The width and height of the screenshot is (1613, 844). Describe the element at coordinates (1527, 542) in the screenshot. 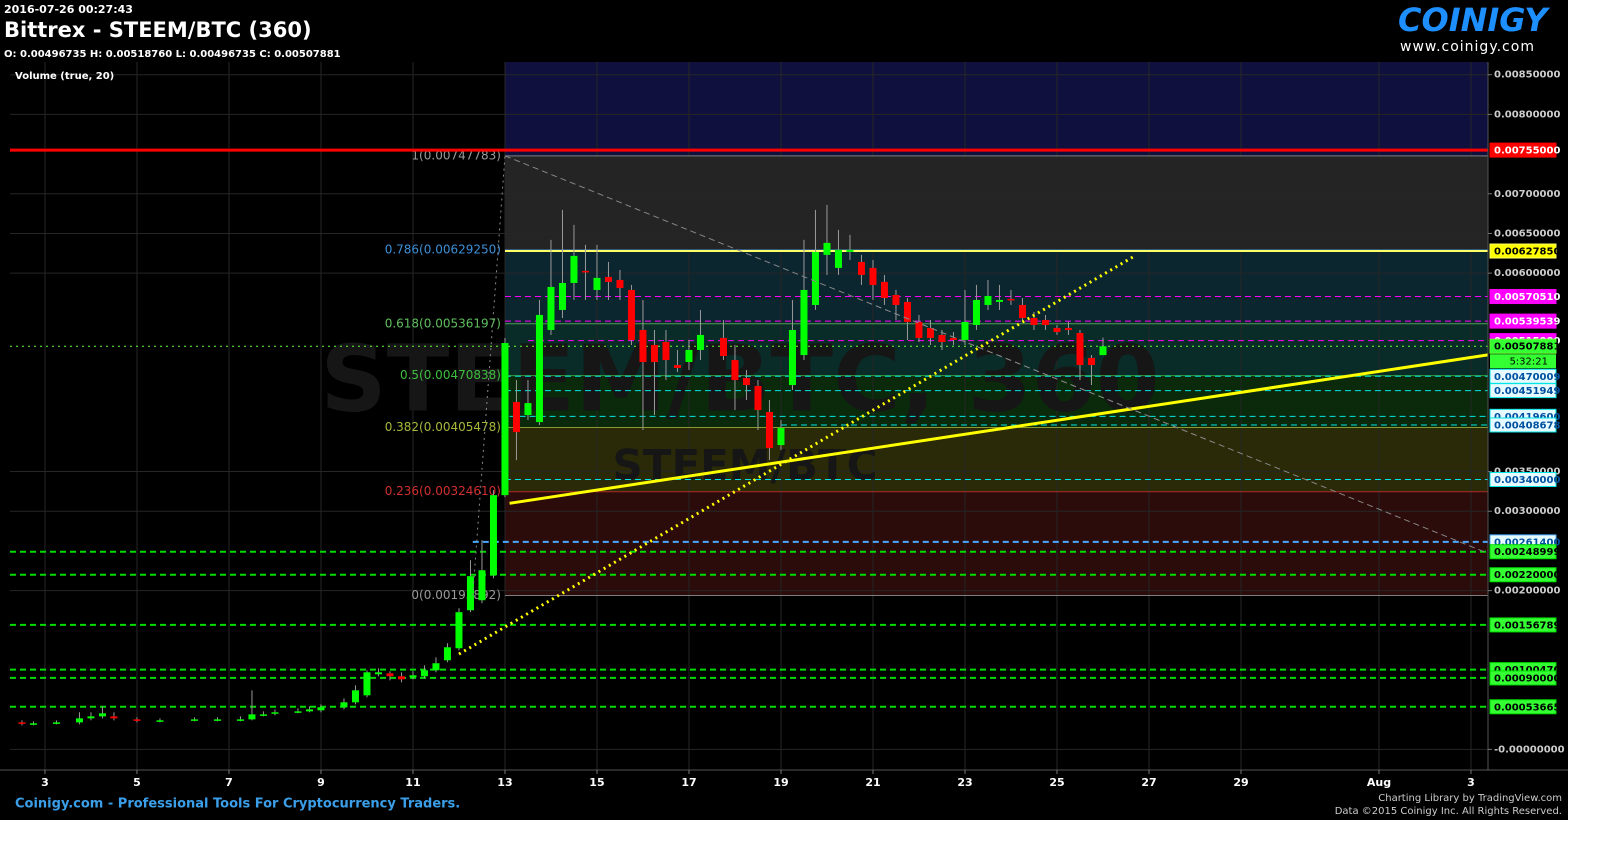

I see `price-label: 0.00261400` at that location.